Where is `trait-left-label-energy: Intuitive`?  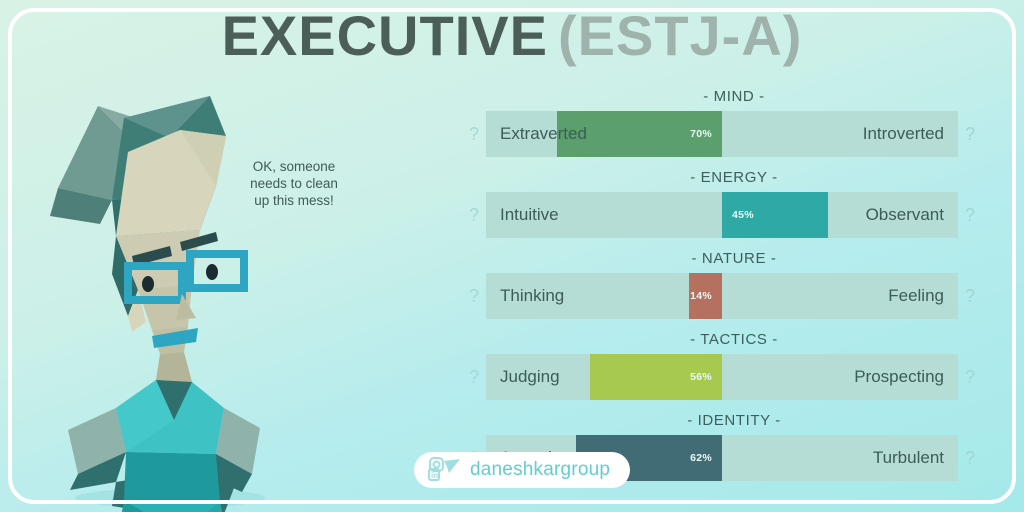
trait-left-label-energy: Intuitive is located at coordinates (529, 214).